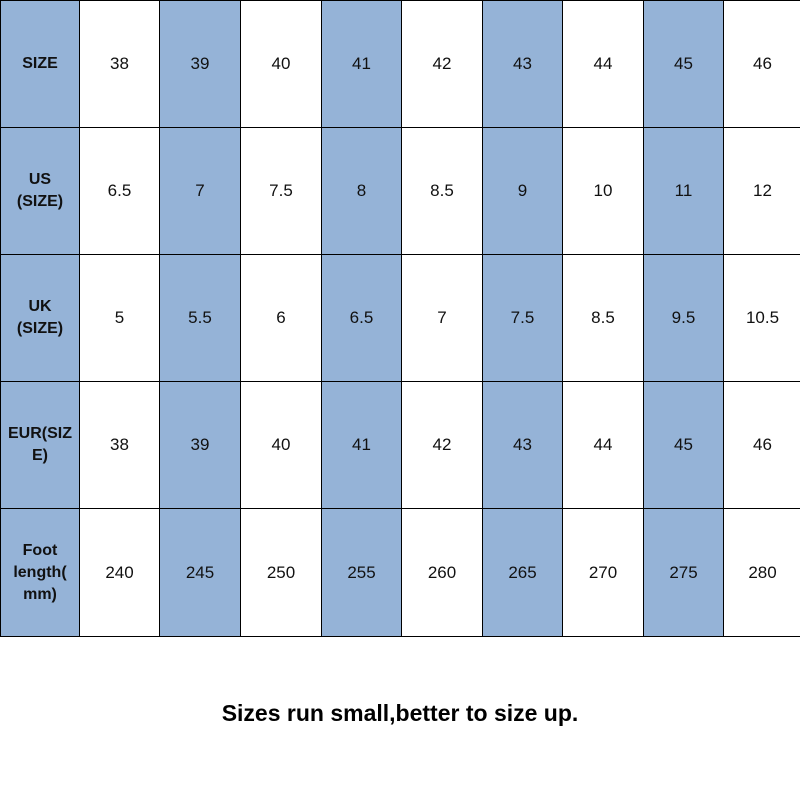  What do you see at coordinates (40, 318) in the screenshot?
I see `row-header: UK (SIZE)` at bounding box center [40, 318].